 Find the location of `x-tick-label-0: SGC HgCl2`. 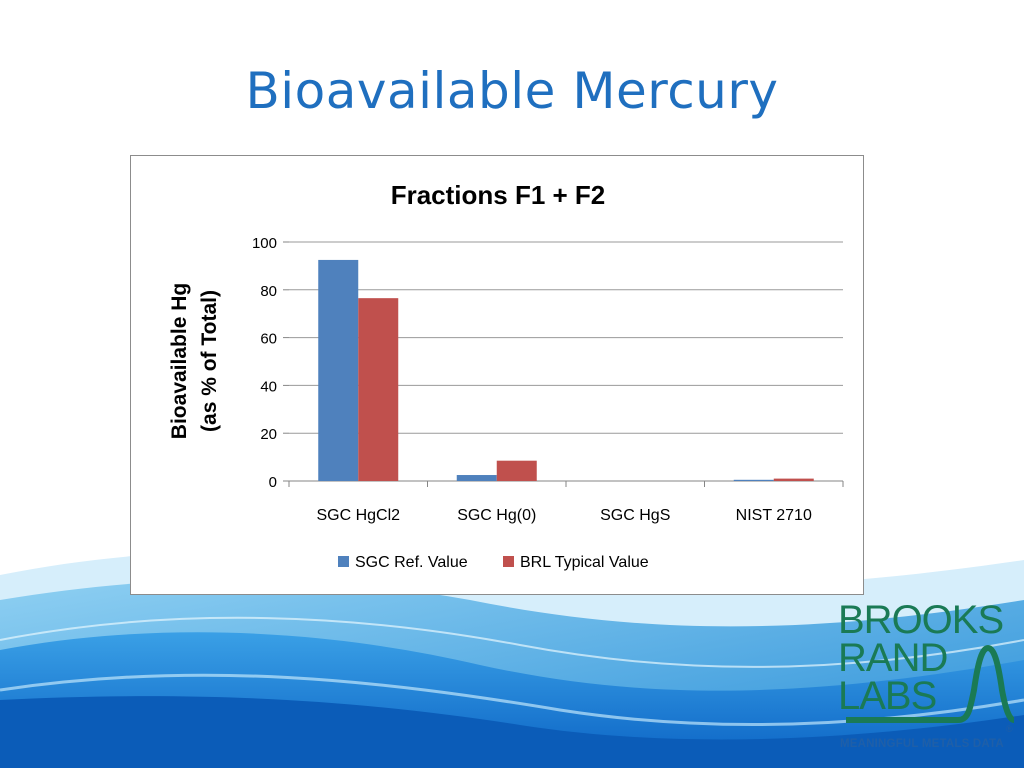

x-tick-label-0: SGC HgCl2 is located at coordinates (358, 515).